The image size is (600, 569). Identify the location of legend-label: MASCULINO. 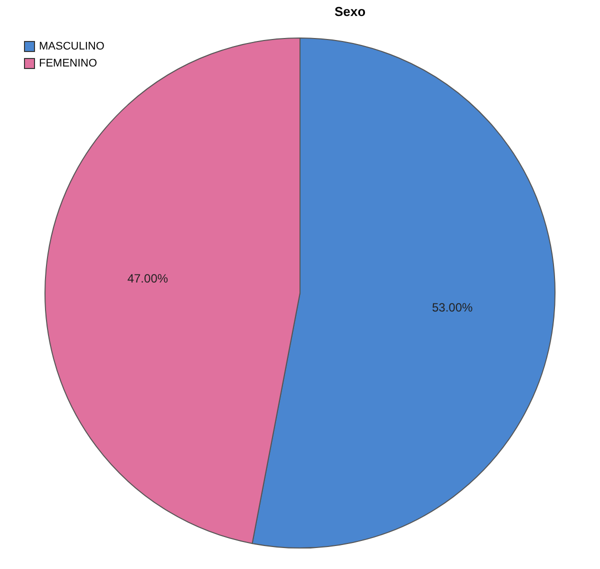
(72, 46).